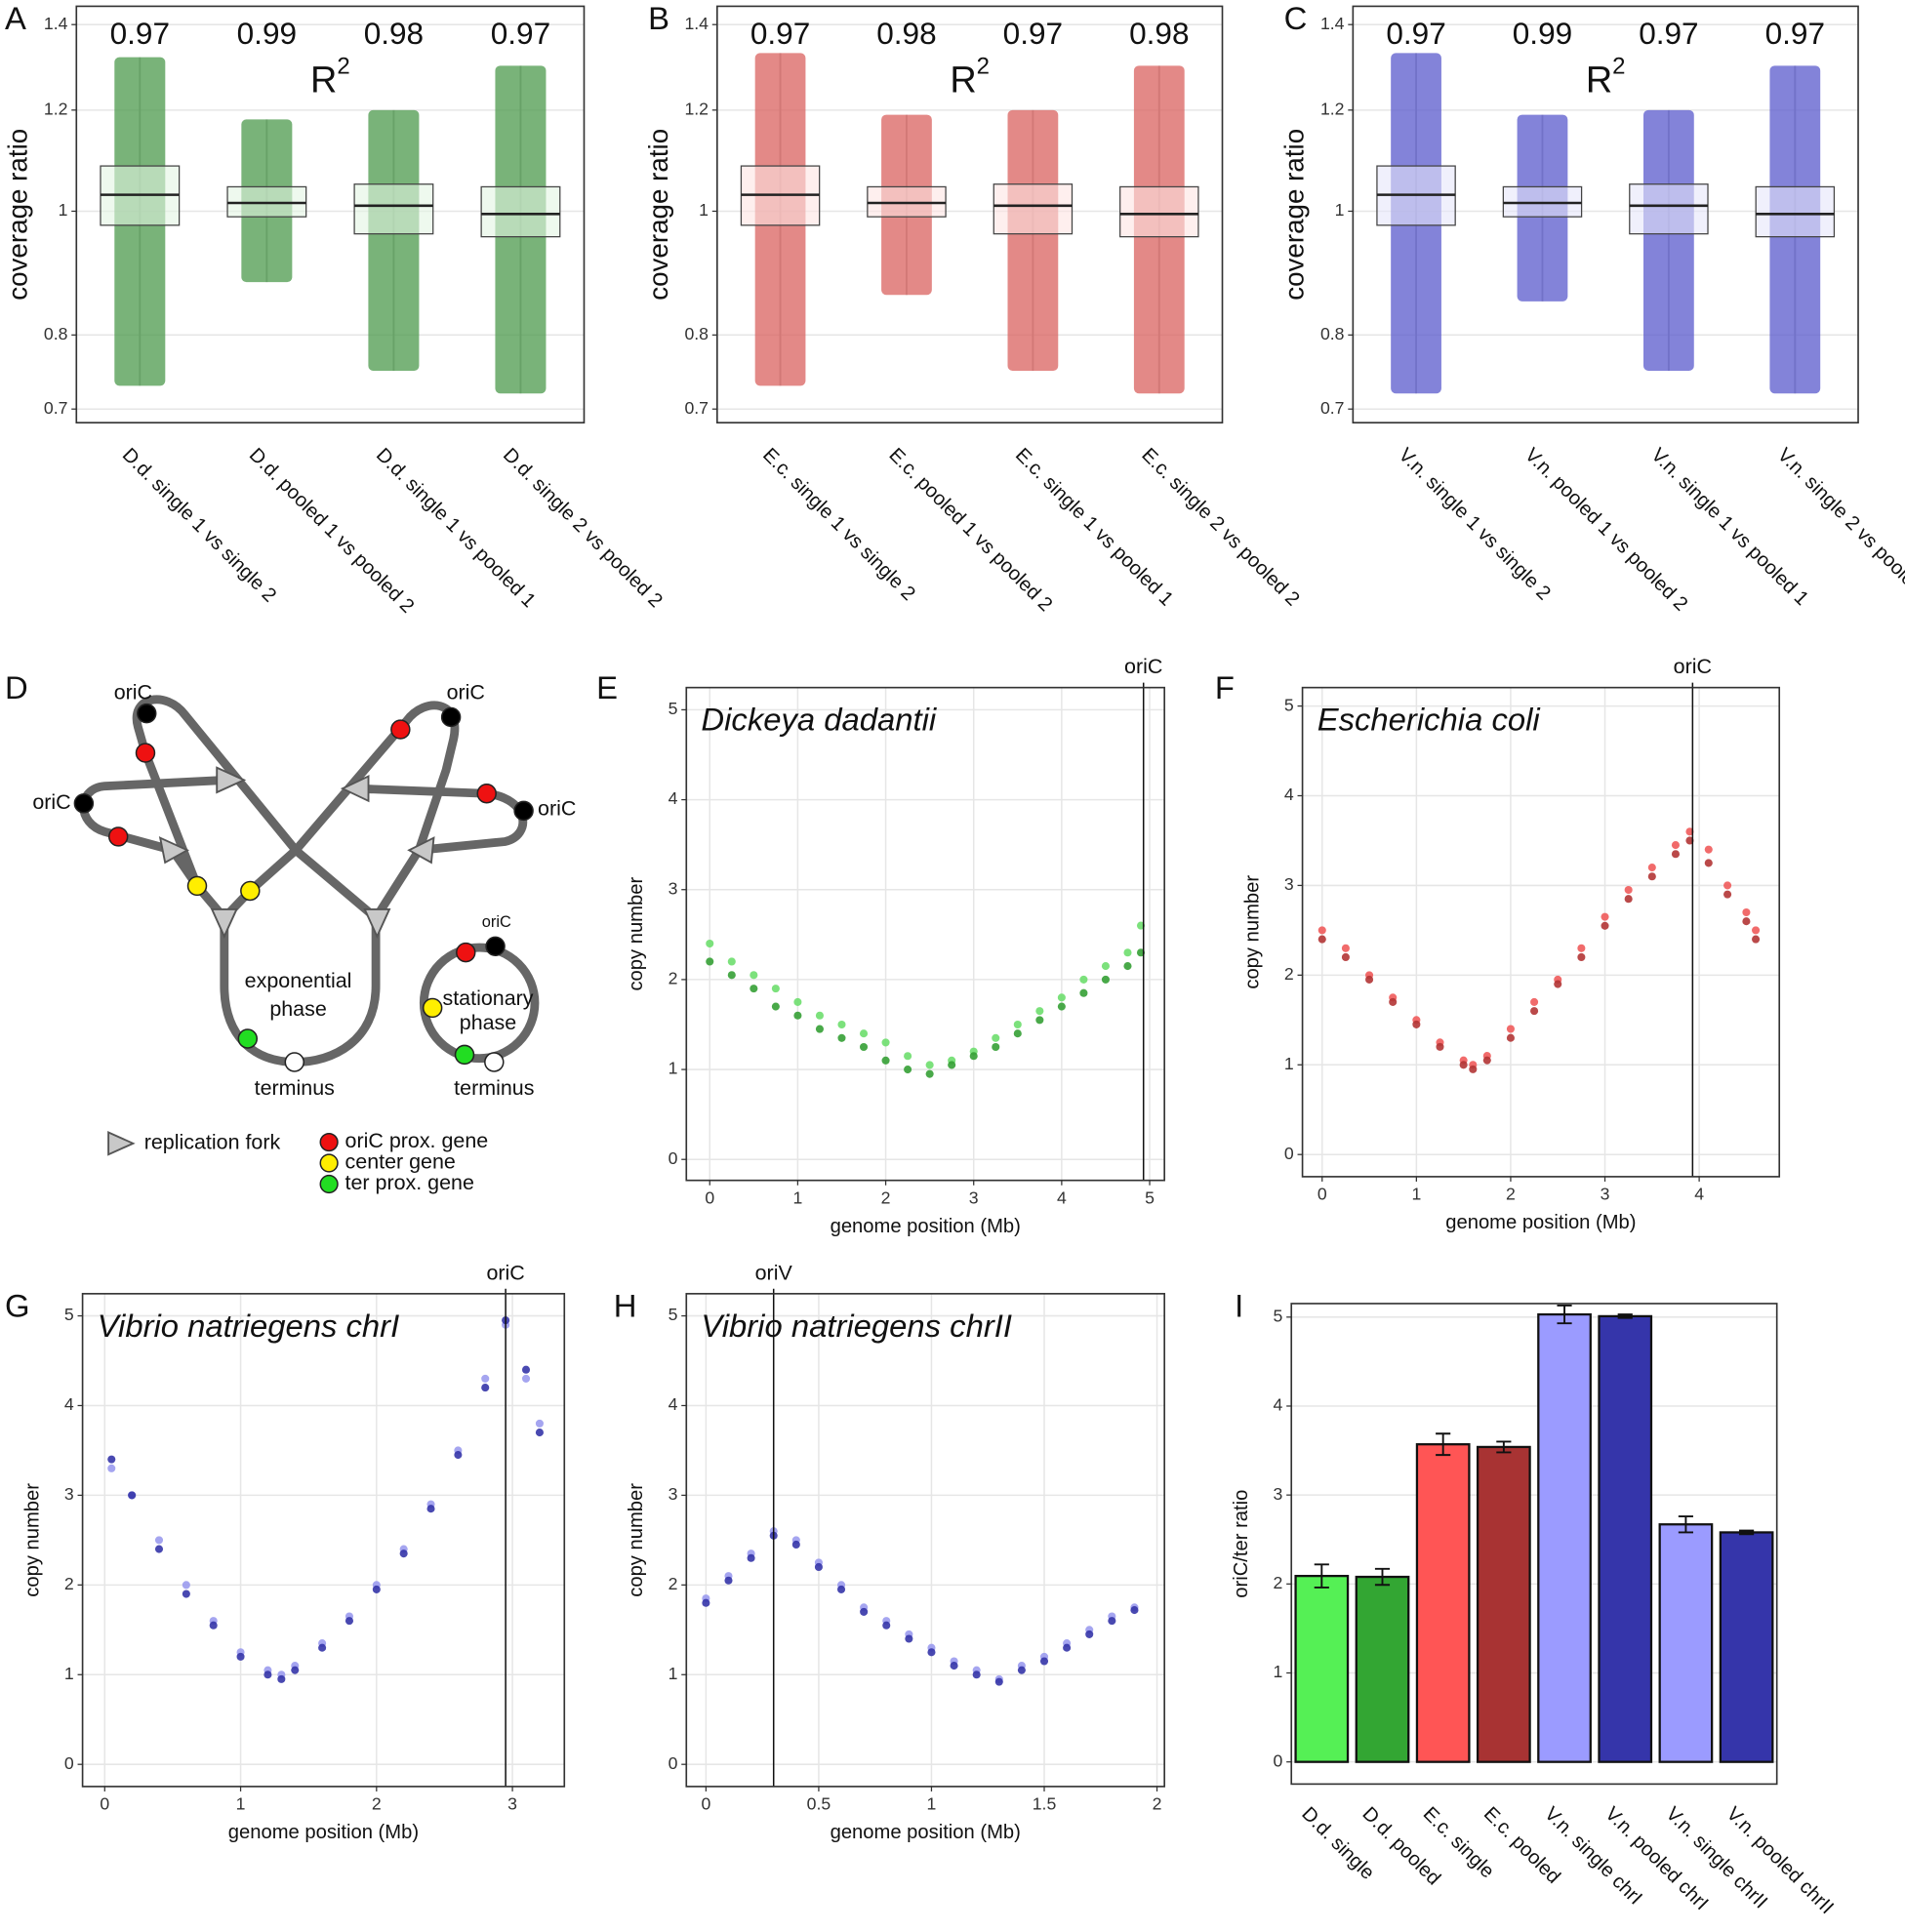 Image resolution: width=1905 pixels, height=1932 pixels. I want to click on x-tick-label: 1.5, so click(1045, 1804).